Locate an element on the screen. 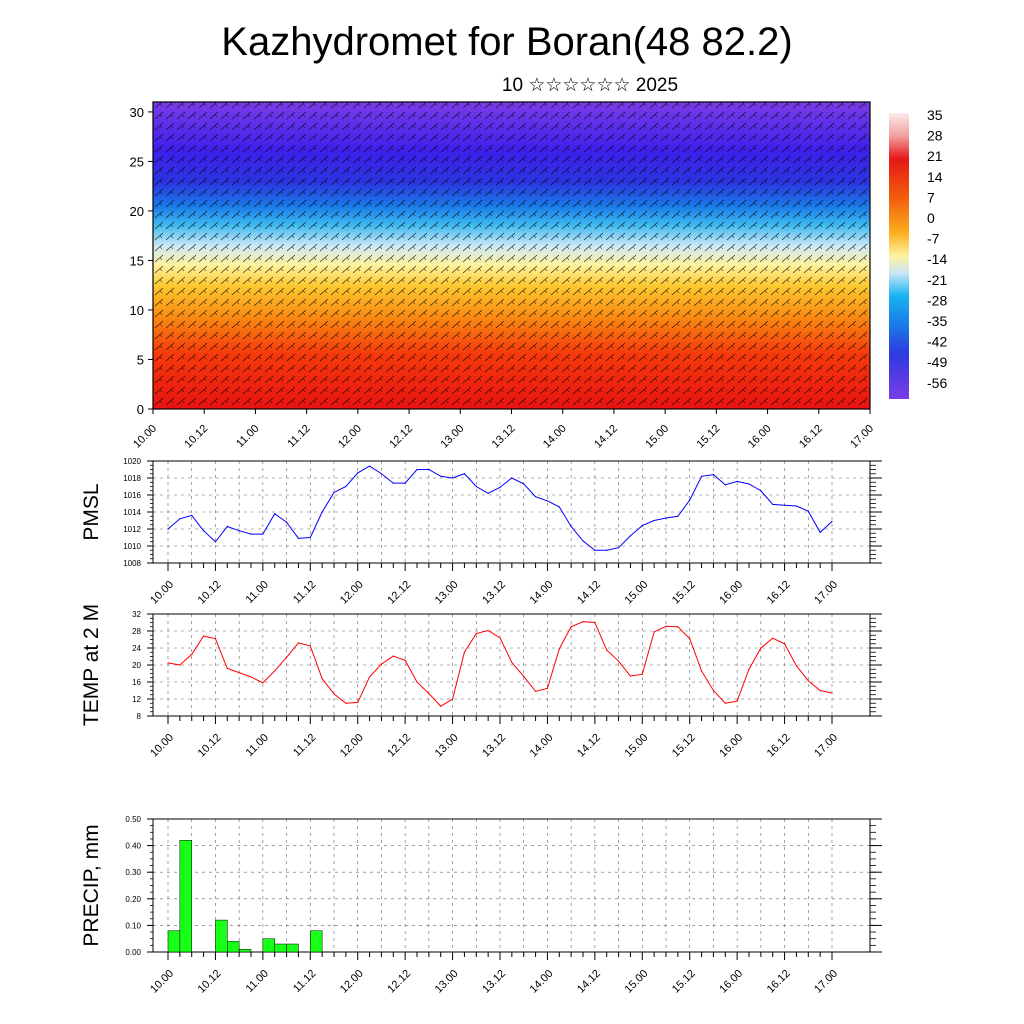 This screenshot has width=1024, height=1024. x-tick-label: 10.12 is located at coordinates (196, 437).